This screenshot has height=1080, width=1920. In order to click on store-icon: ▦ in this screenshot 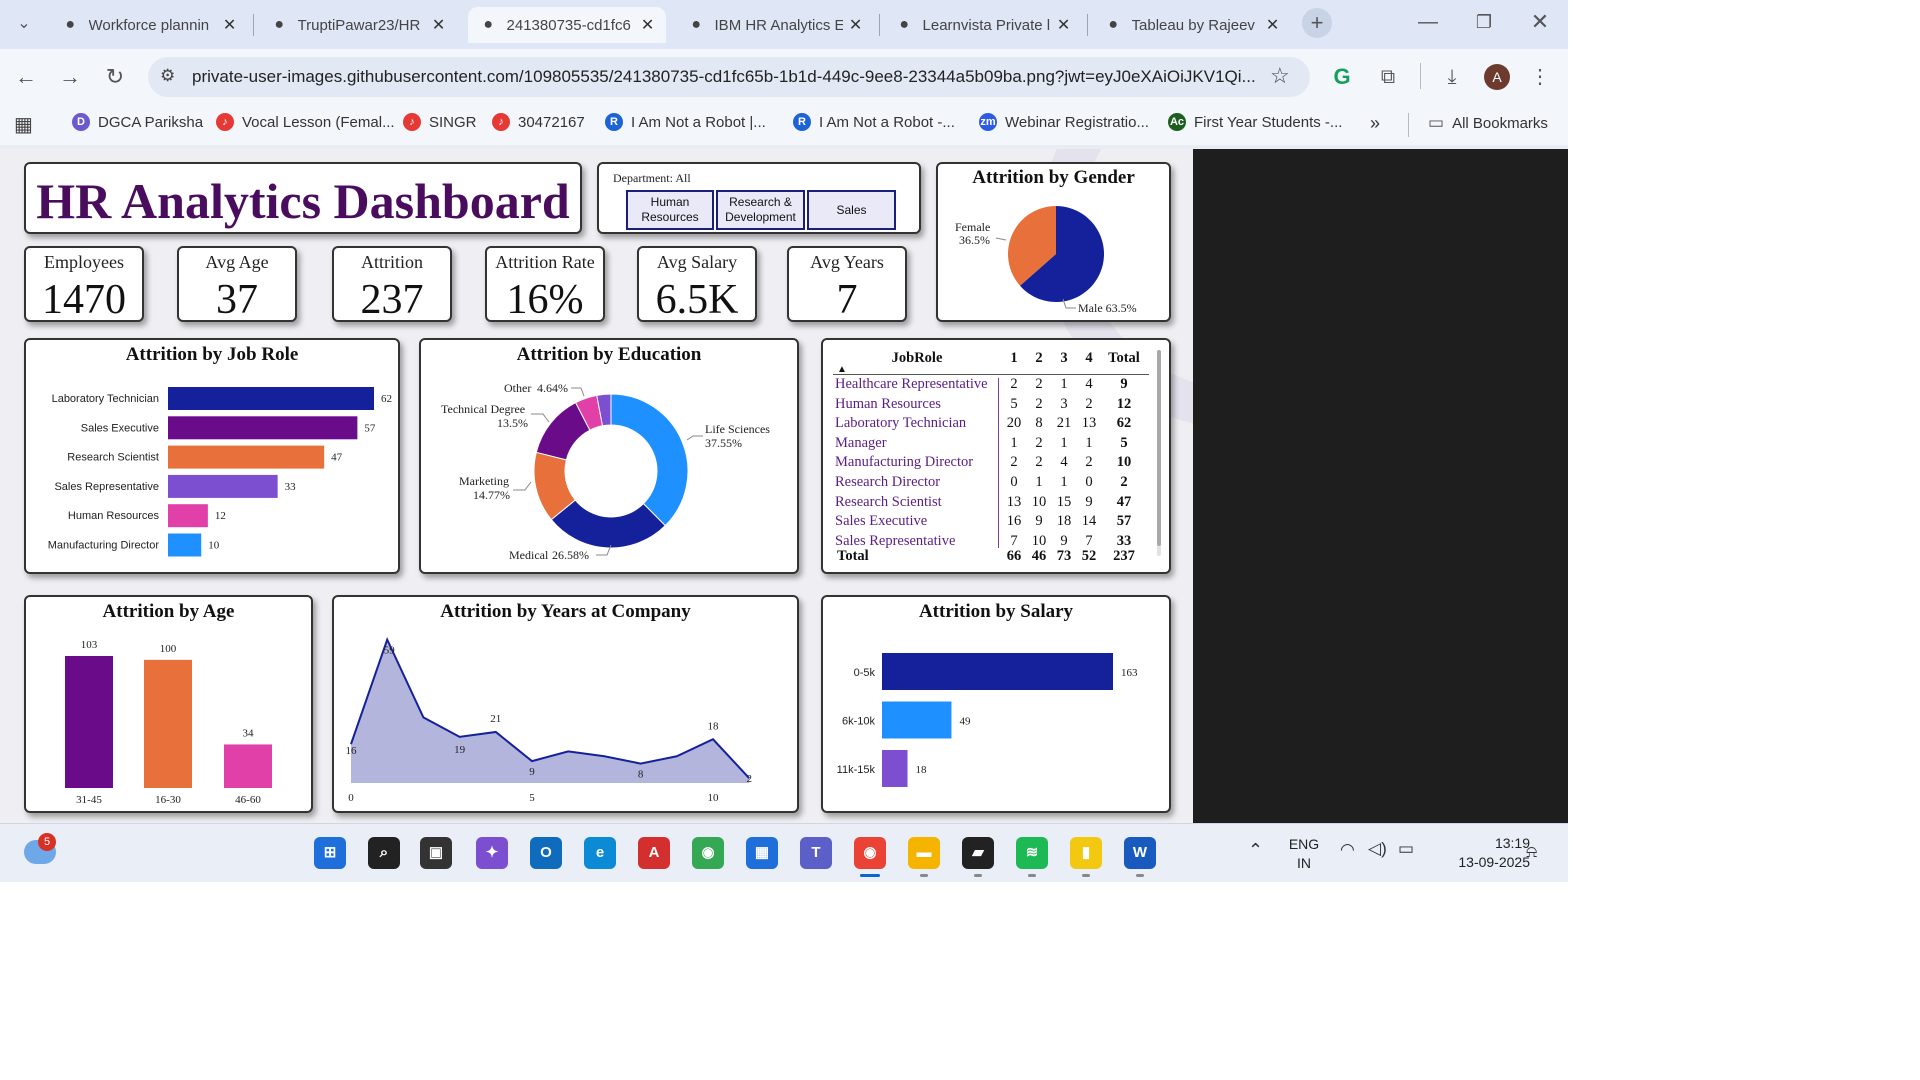, I will do `click(762, 853)`.